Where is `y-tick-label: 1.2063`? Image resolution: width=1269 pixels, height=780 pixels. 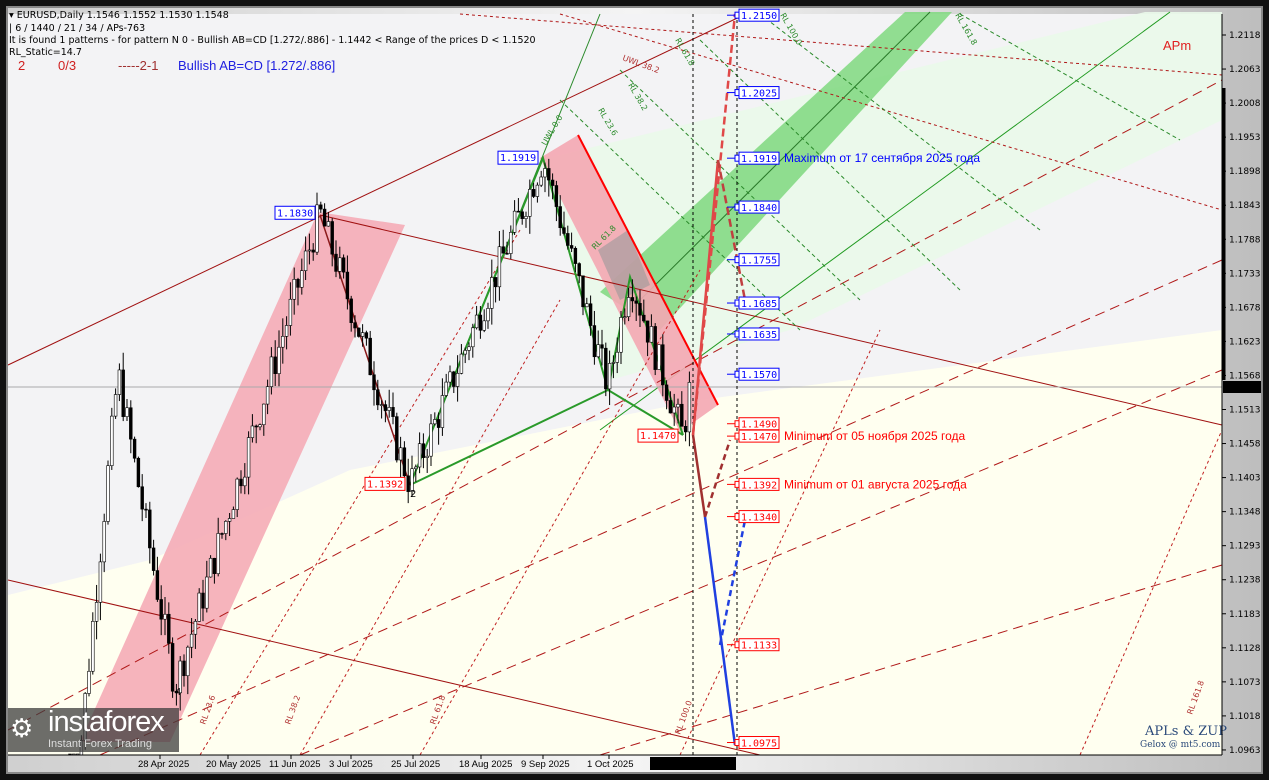 y-tick-label: 1.2063 is located at coordinates (1245, 70).